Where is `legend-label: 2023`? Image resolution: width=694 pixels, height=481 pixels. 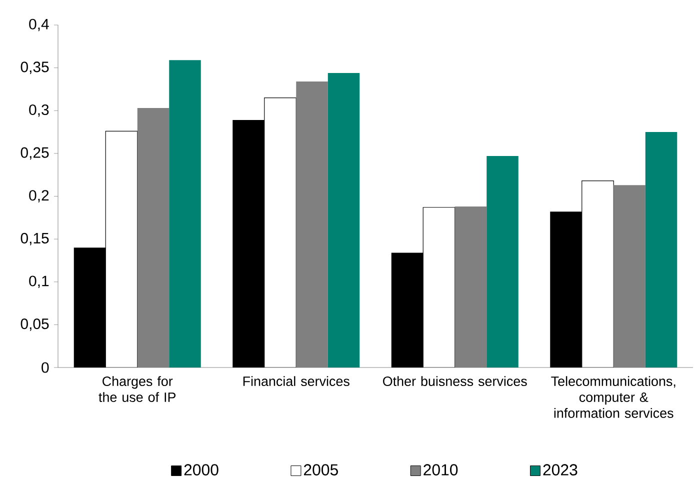
legend-label: 2023 is located at coordinates (560, 470).